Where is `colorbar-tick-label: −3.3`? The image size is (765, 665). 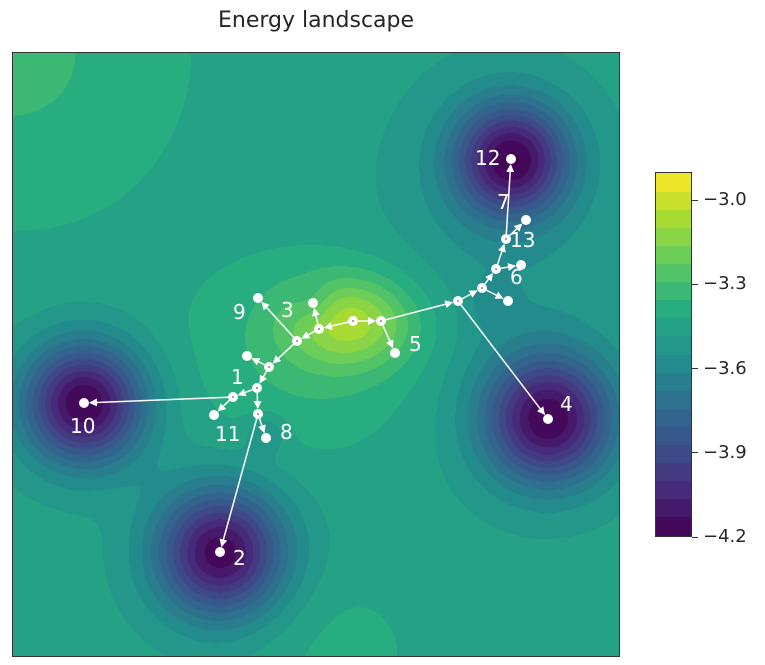
colorbar-tick-label: −3.3 is located at coordinates (725, 284).